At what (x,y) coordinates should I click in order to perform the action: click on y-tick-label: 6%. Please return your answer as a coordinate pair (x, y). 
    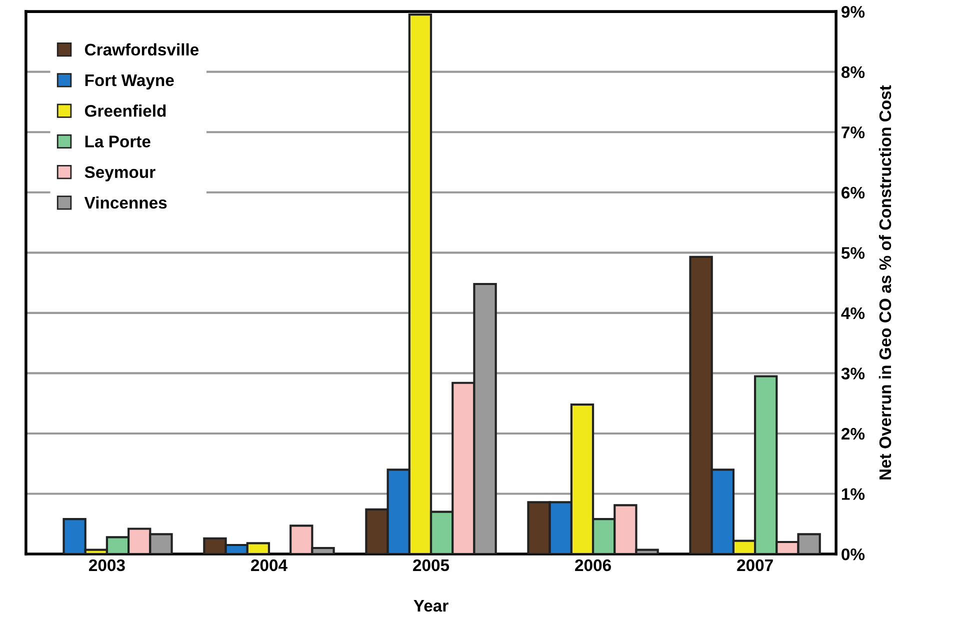
    Looking at the image, I should click on (853, 192).